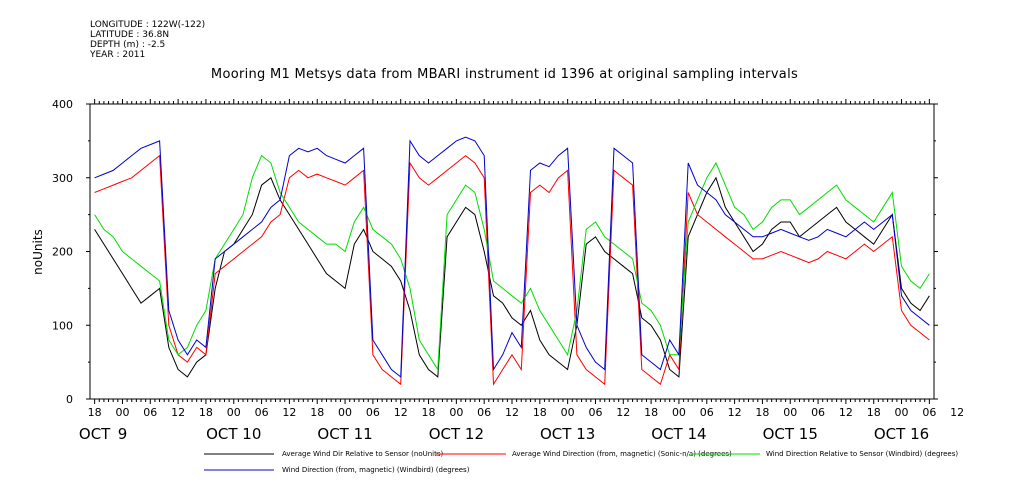 The width and height of the screenshot is (1009, 504). I want to click on x-day-label: 9, so click(123, 434).